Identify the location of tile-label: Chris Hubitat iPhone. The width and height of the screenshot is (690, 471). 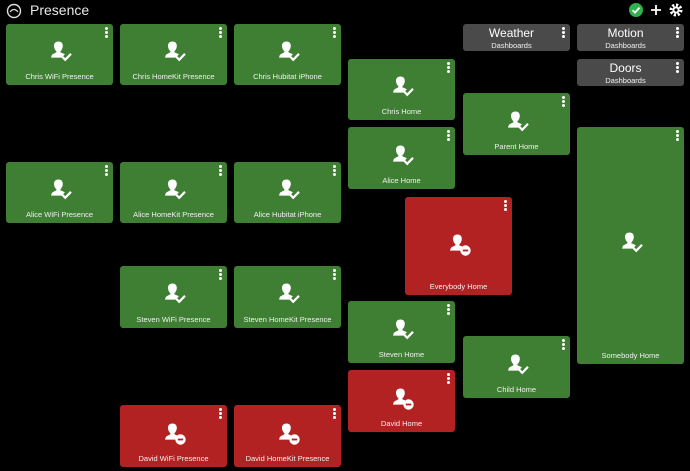
(287, 76).